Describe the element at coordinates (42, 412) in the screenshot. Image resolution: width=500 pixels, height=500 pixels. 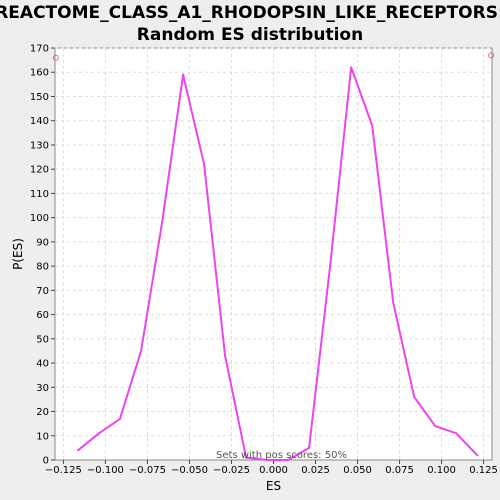
I see `y-tick-label: 20` at that location.